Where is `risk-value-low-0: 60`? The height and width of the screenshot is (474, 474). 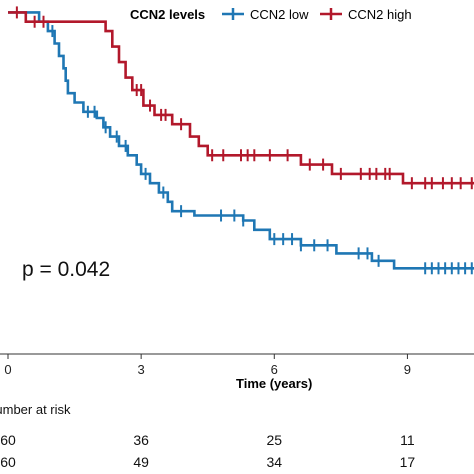
risk-value-low-0: 60 is located at coordinates (8, 440).